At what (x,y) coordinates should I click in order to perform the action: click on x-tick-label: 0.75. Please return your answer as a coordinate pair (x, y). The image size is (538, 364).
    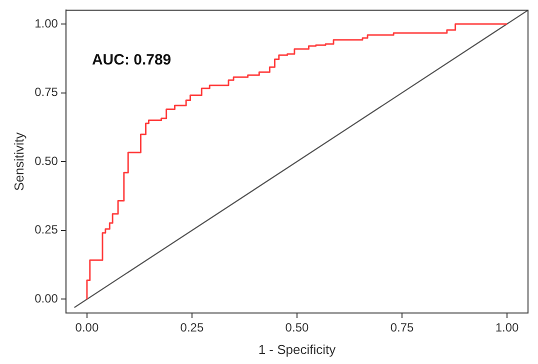
    Looking at the image, I should click on (402, 327).